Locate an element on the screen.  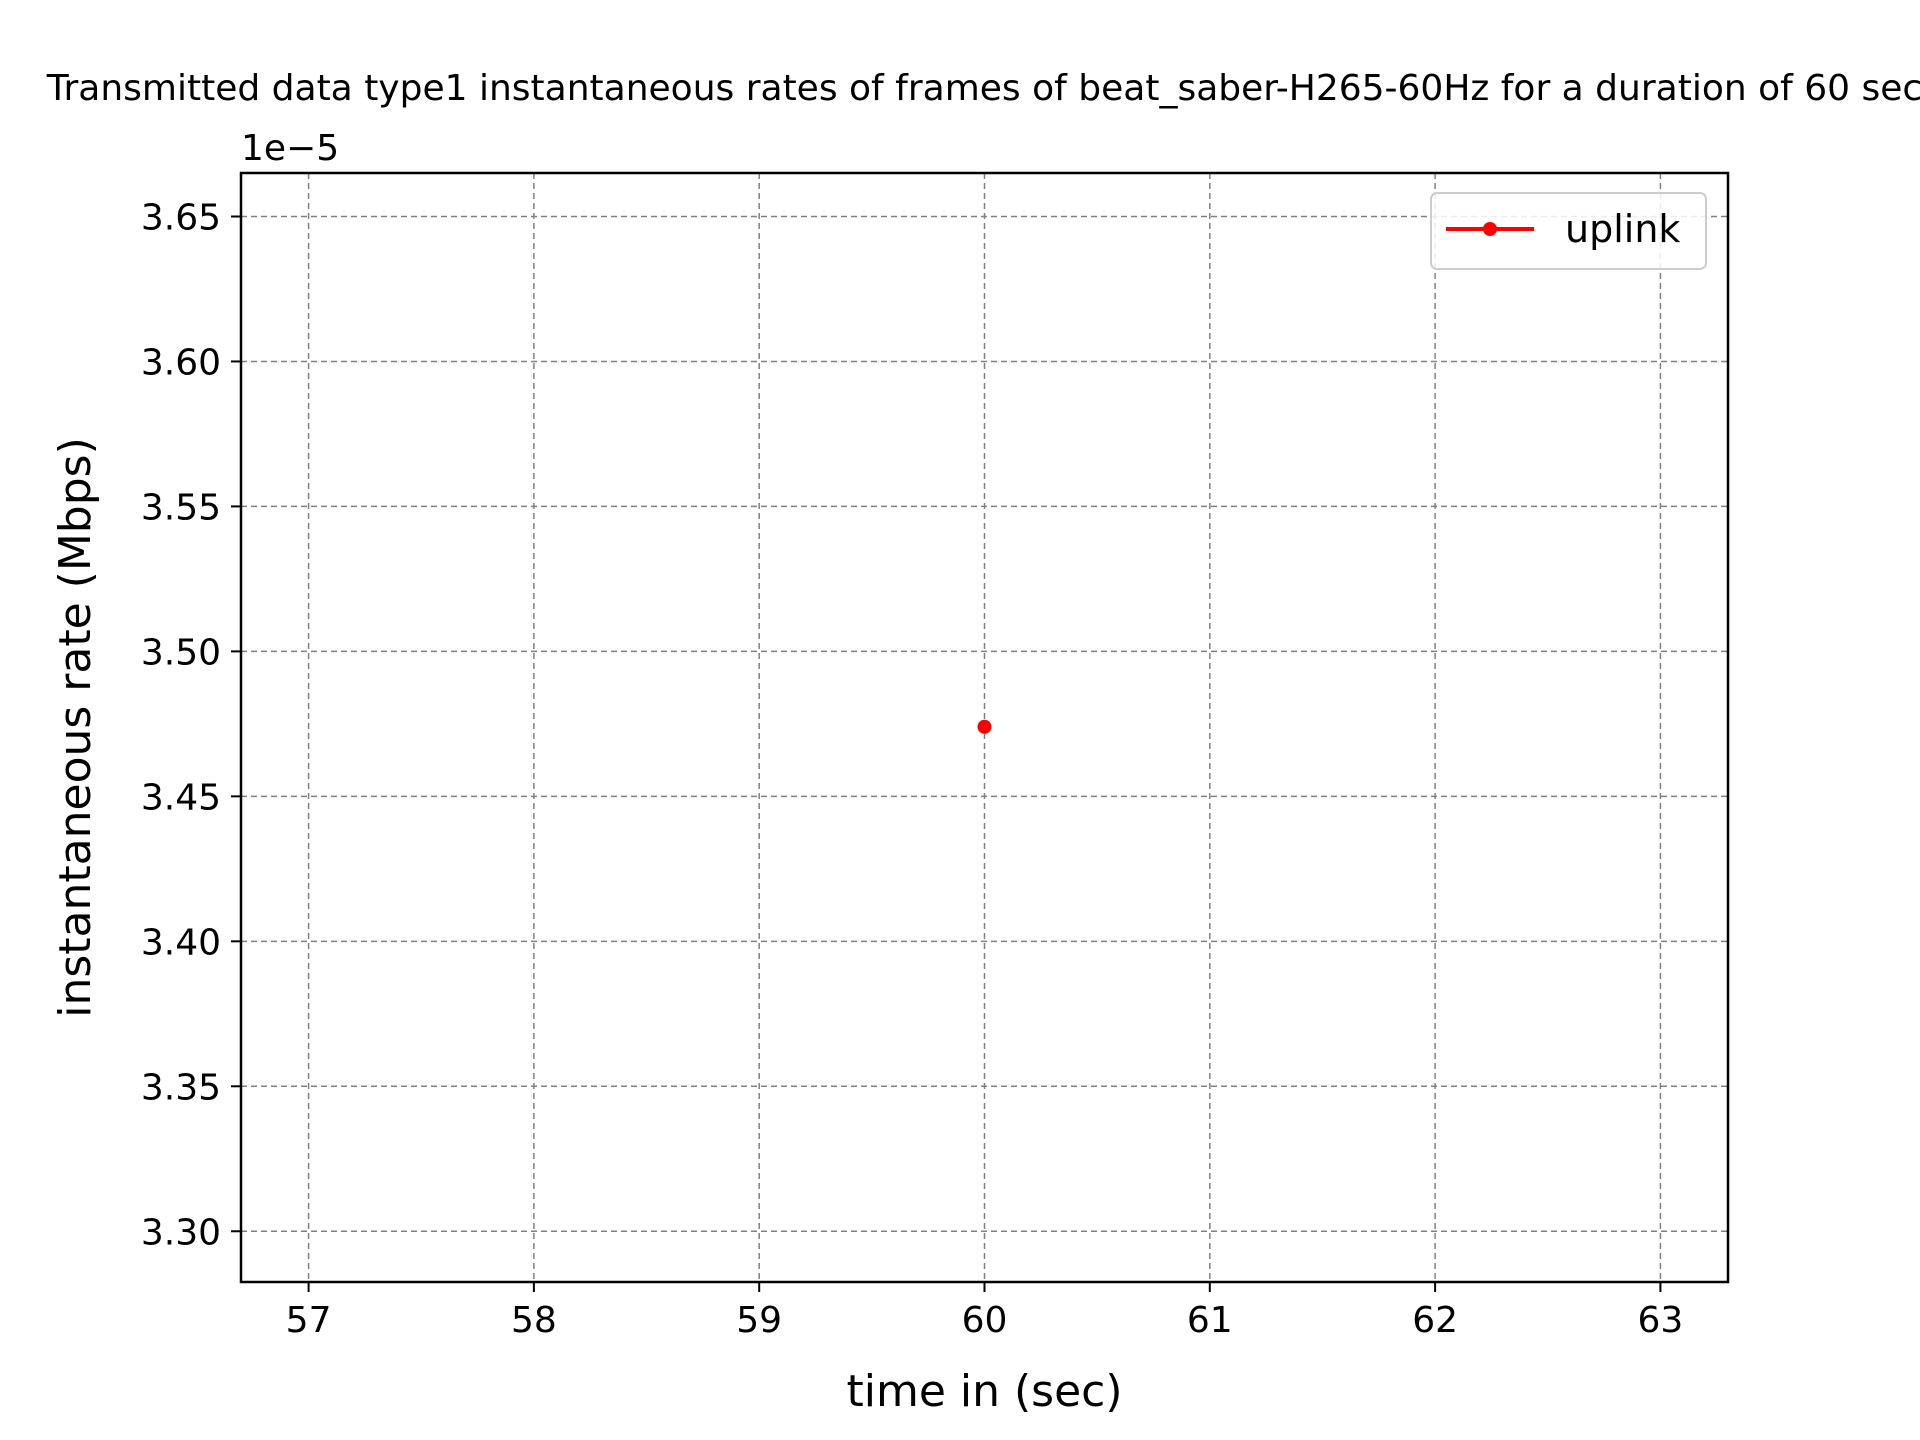
y-tick-label: 3.65 is located at coordinates (181, 217).